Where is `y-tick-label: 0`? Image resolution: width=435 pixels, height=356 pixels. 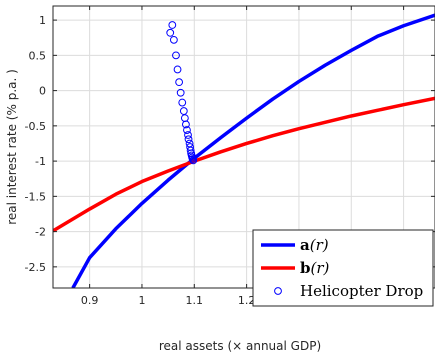 y-tick-label: 0 is located at coordinates (42, 91).